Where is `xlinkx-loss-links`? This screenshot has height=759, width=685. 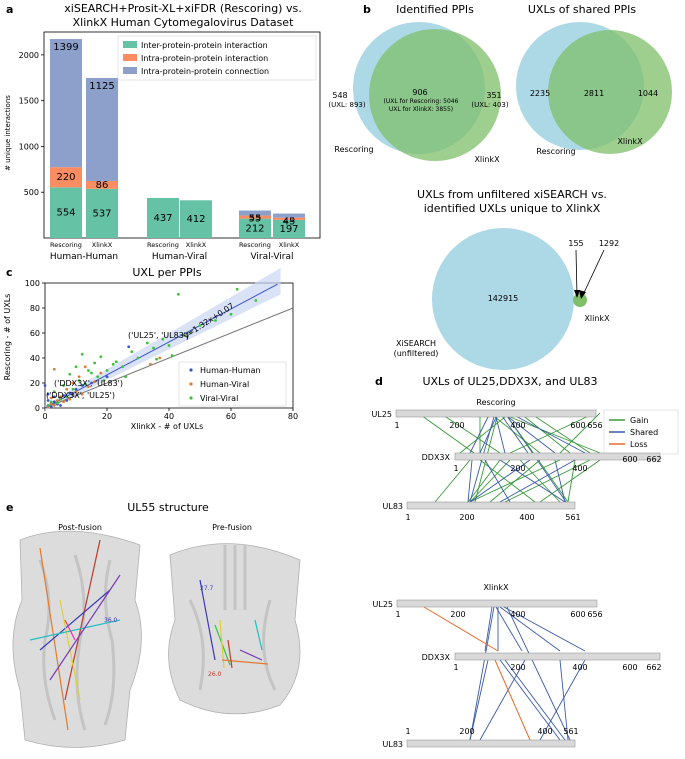 xlinkx-loss-links is located at coordinates (477, 673).